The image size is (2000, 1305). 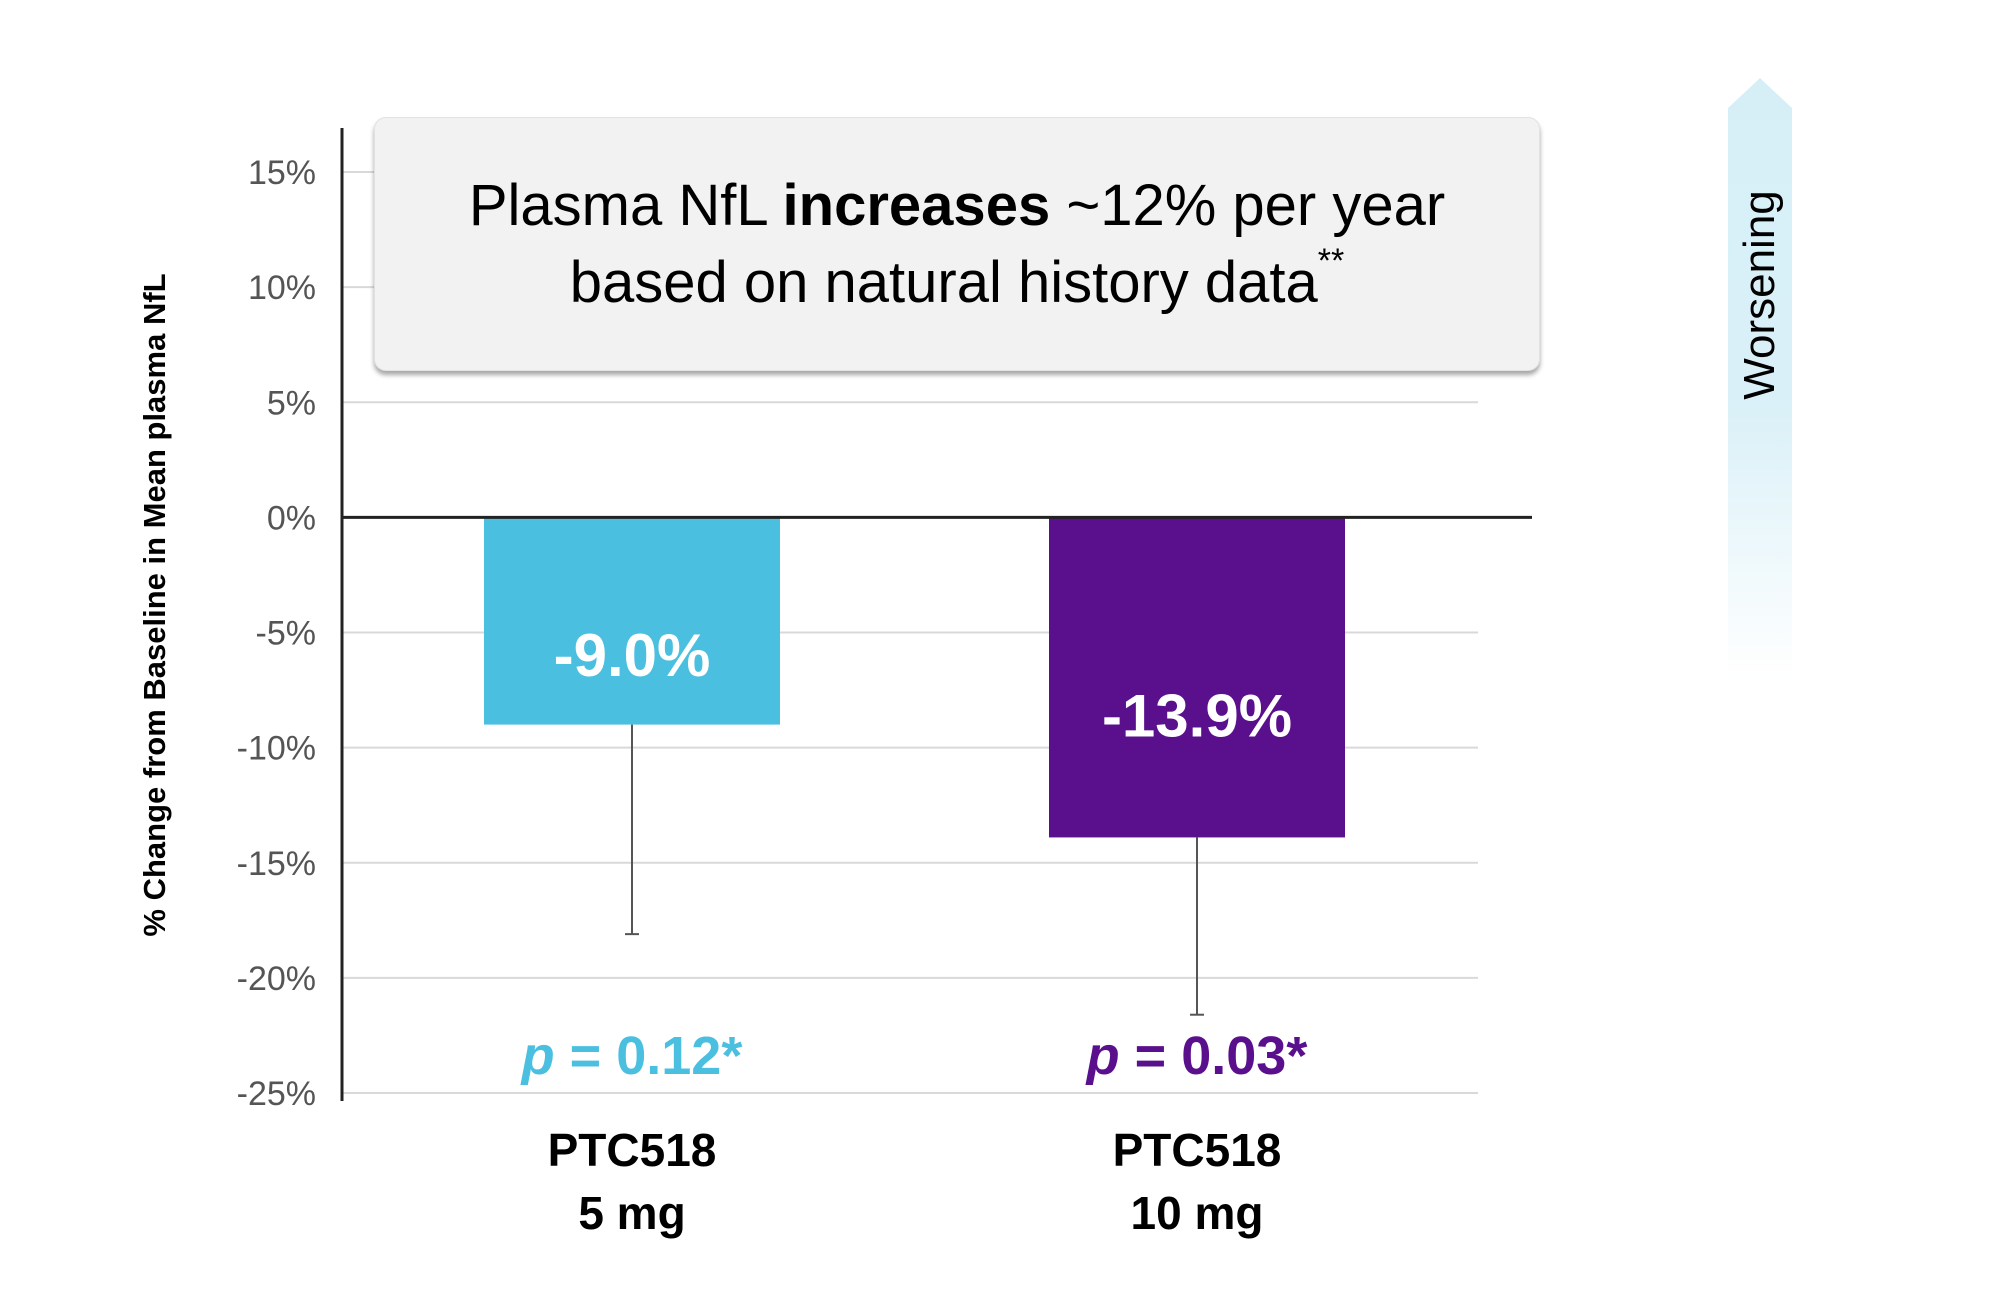 What do you see at coordinates (276, 979) in the screenshot?
I see `y-tick-label: -20%` at bounding box center [276, 979].